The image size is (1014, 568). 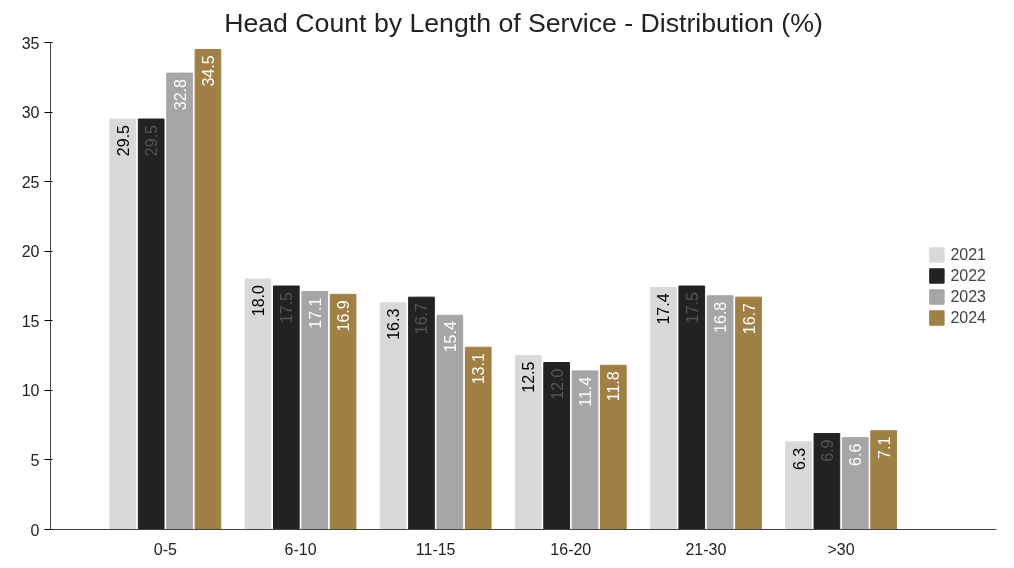 I want to click on data-label: 6.6, so click(x=856, y=454).